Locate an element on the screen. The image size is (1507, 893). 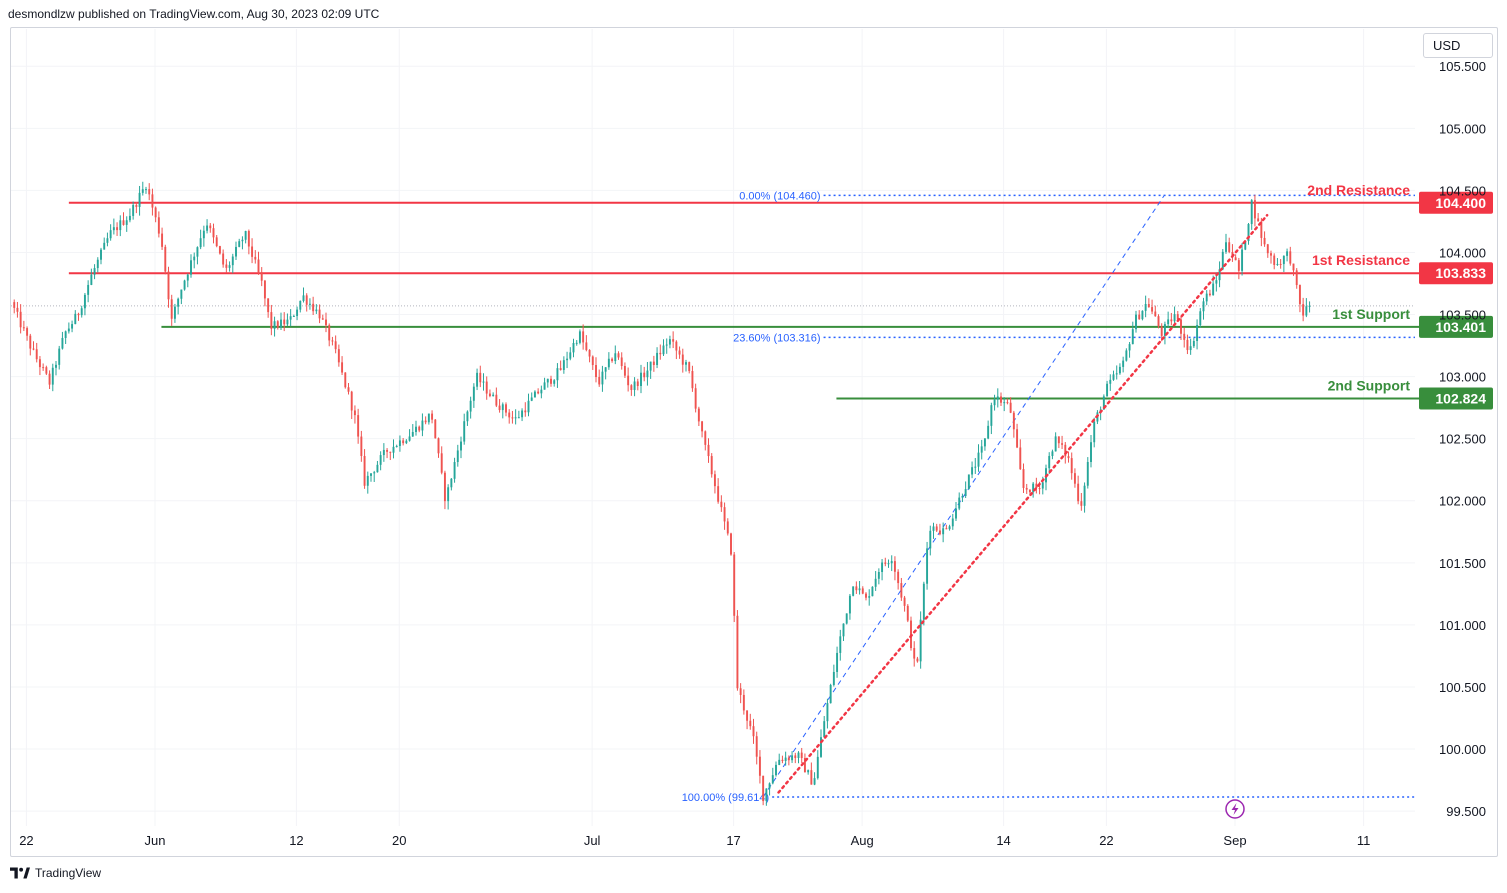
lightning-icon is located at coordinates (1235, 809).